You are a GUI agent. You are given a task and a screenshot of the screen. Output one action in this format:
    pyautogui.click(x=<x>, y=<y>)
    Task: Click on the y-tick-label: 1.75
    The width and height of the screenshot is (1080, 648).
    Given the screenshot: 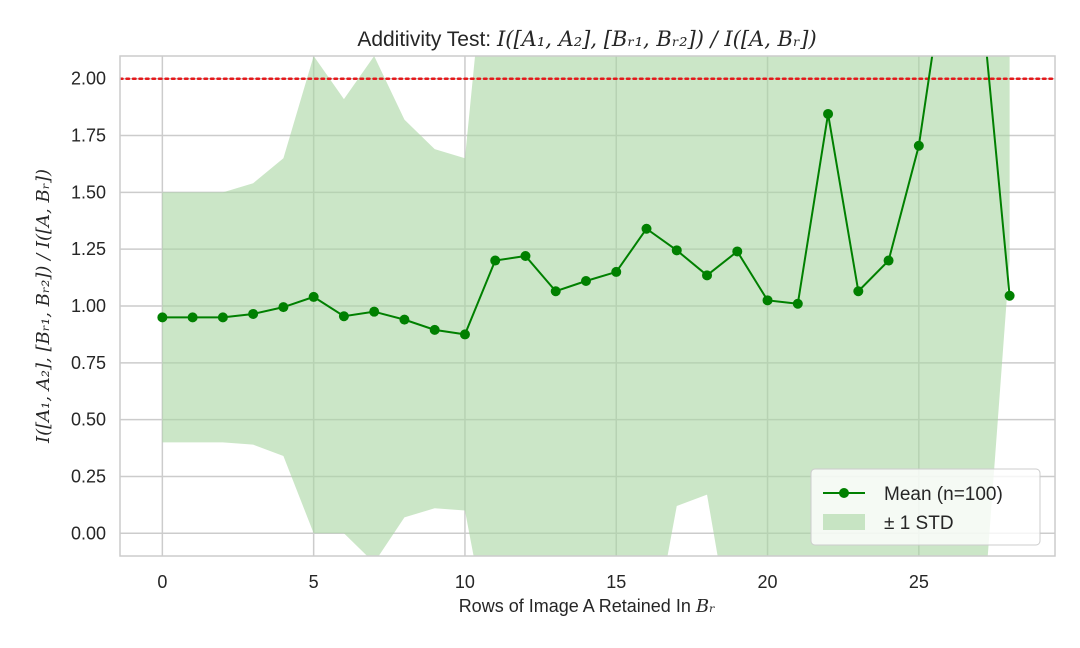 What is the action you would take?
    pyautogui.click(x=88, y=136)
    